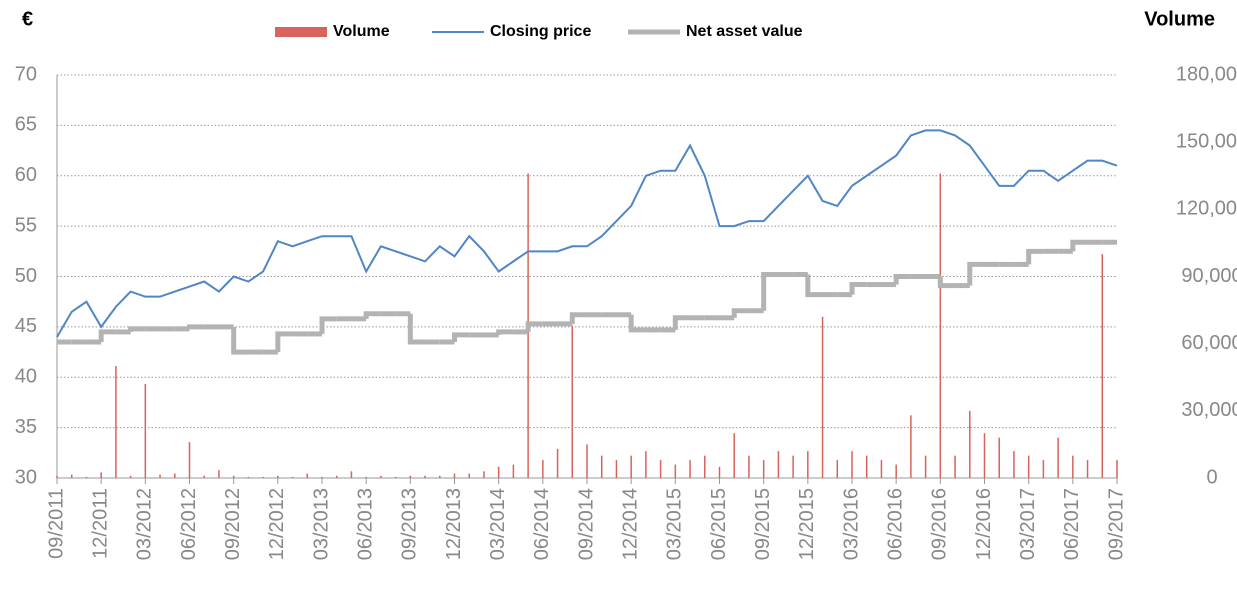  What do you see at coordinates (984, 524) in the screenshot?
I see `x-tick-label: 12/2016` at bounding box center [984, 524].